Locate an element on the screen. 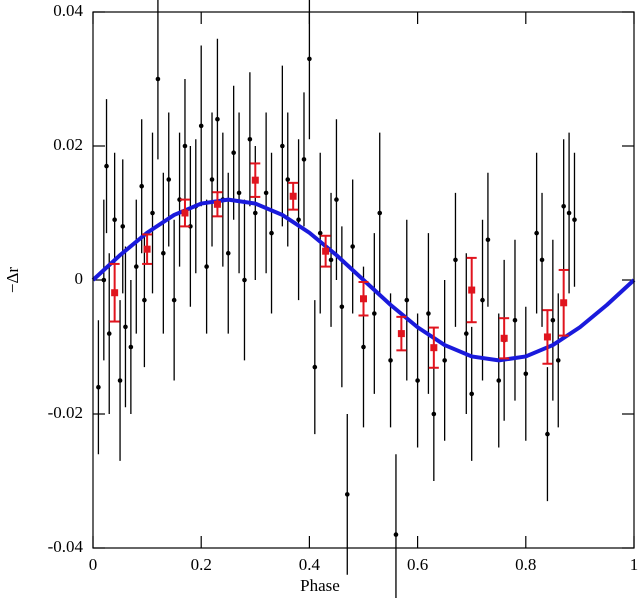 The height and width of the screenshot is (598, 640). y-tick-label: -0.04 is located at coordinates (66, 546).